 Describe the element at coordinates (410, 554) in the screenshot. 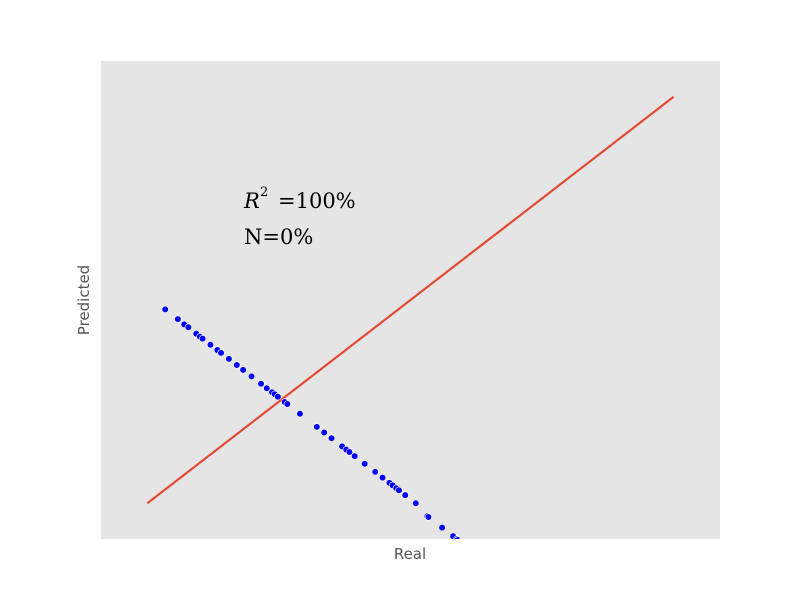

I see `x-axis-label: Real` at that location.